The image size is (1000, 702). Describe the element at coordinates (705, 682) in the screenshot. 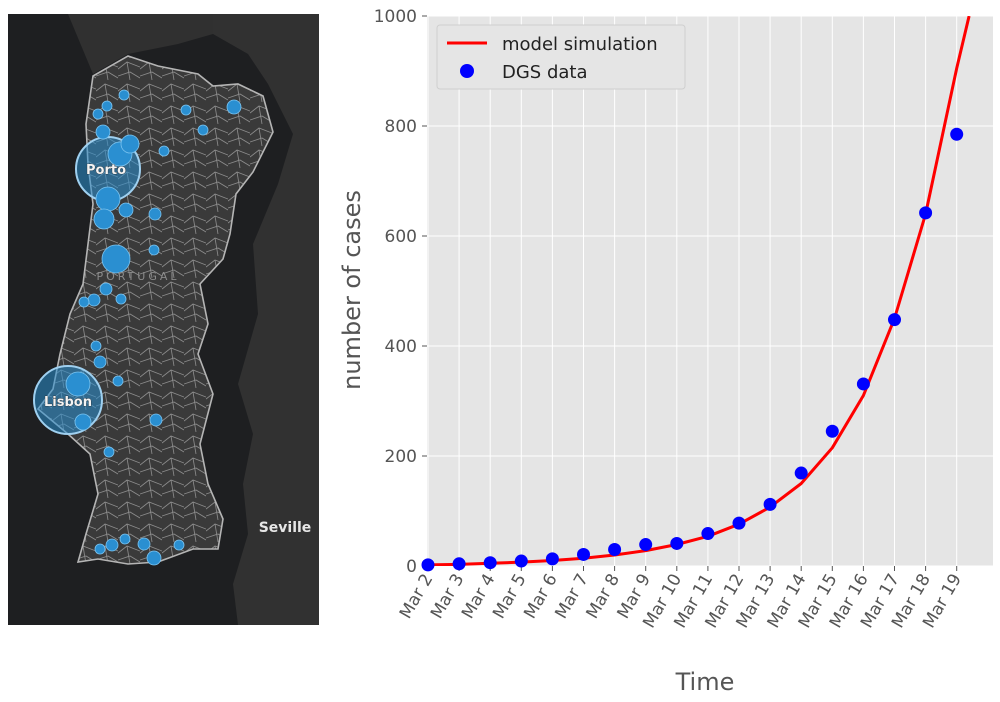

I see `x-axis-title: Time` at that location.